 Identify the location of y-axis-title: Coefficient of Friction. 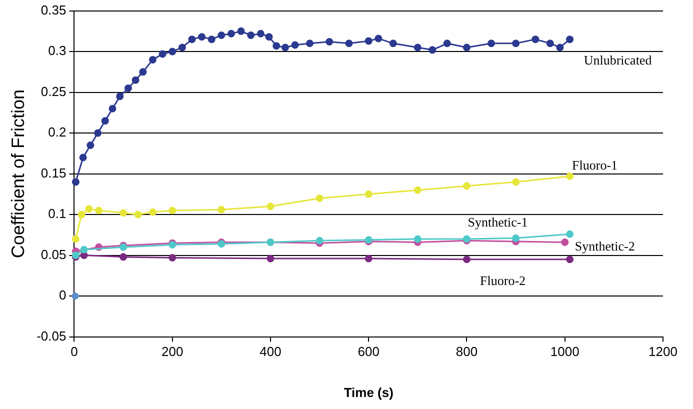
(18, 173).